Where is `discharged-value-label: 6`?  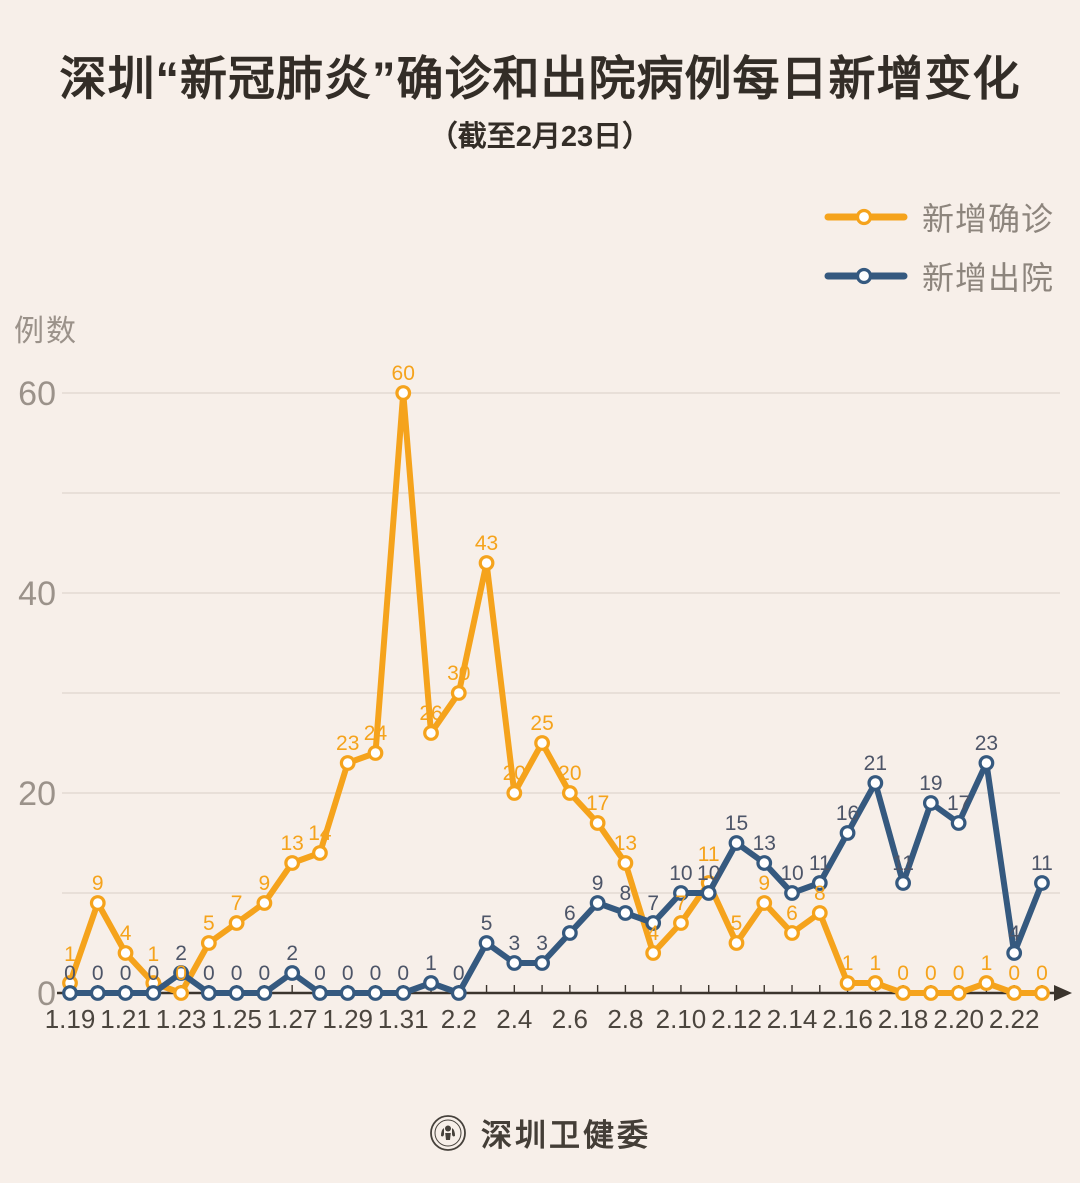 discharged-value-label: 6 is located at coordinates (570, 913).